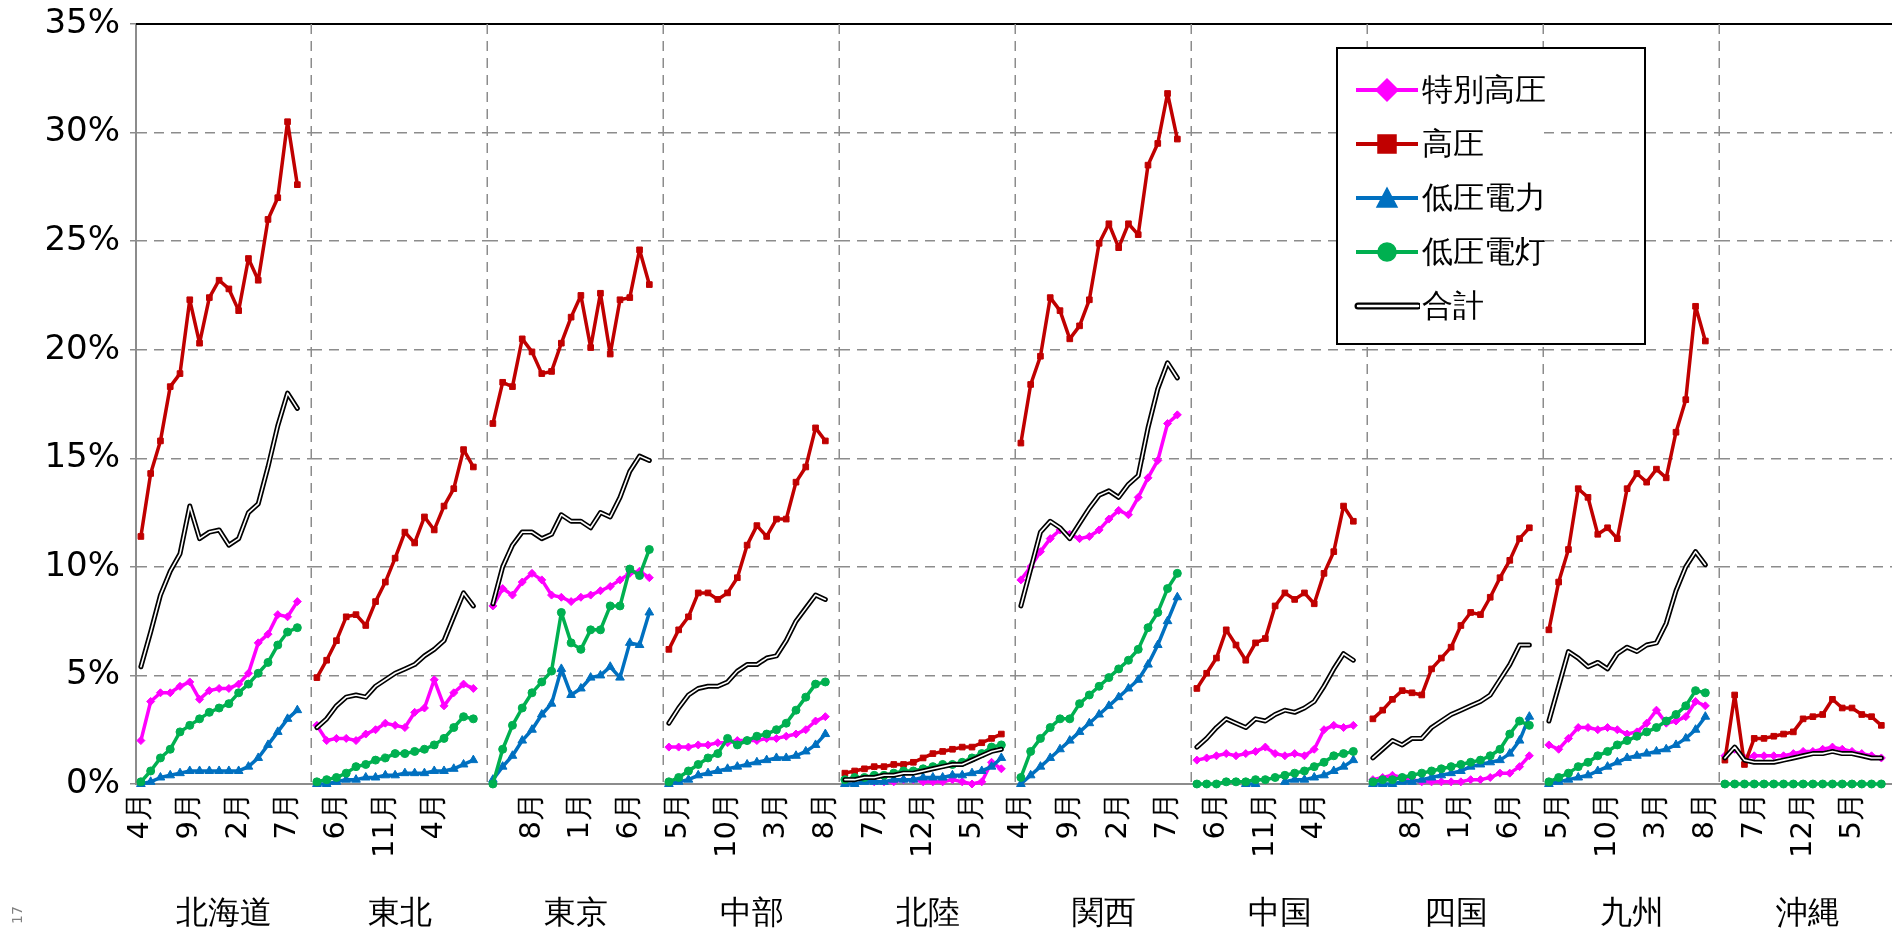 The image size is (1892, 934). Describe the element at coordinates (1808, 912) in the screenshot. I see `x-axis-title: 沖縄` at that location.